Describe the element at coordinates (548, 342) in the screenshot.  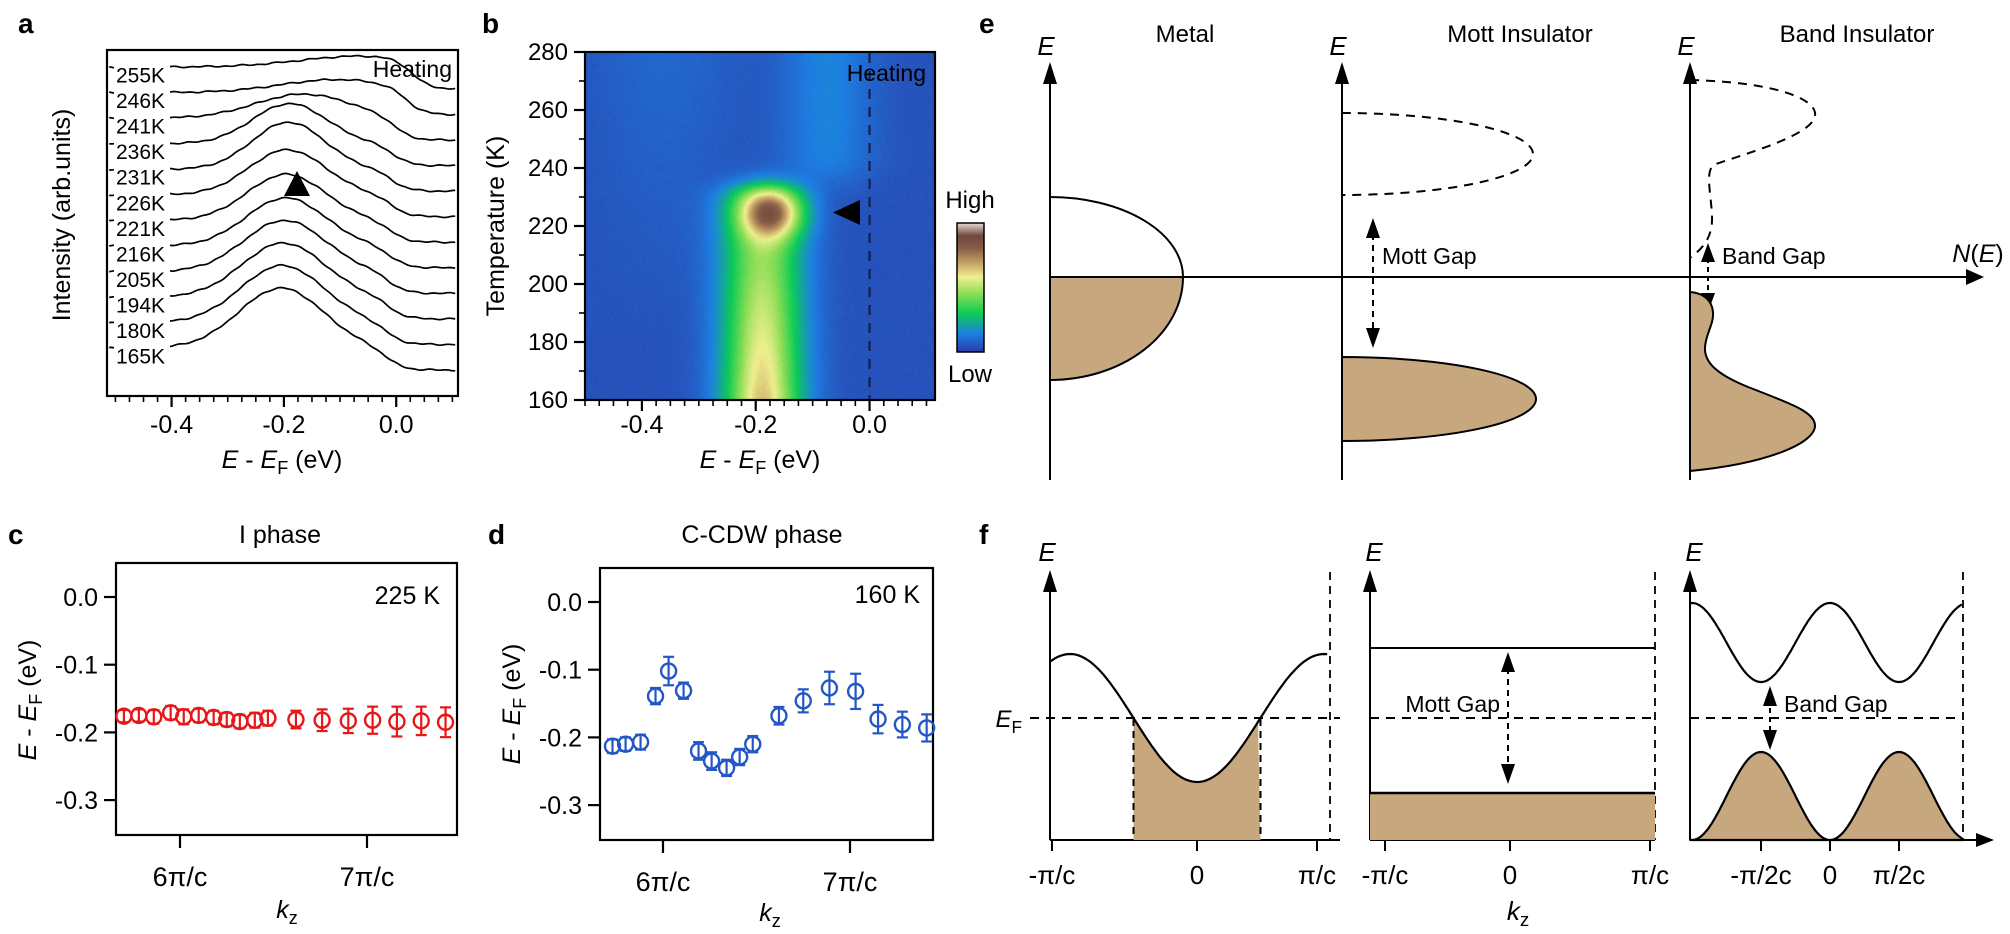
I see `y-tick-label: 180` at that location.